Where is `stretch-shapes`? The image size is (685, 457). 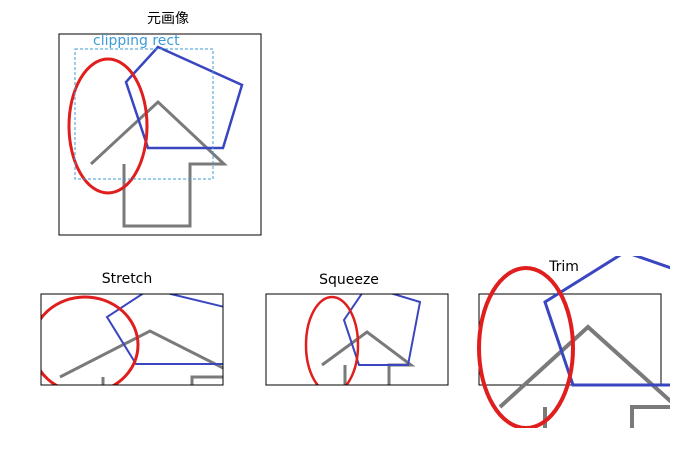 stretch-shapes is located at coordinates (132, 339).